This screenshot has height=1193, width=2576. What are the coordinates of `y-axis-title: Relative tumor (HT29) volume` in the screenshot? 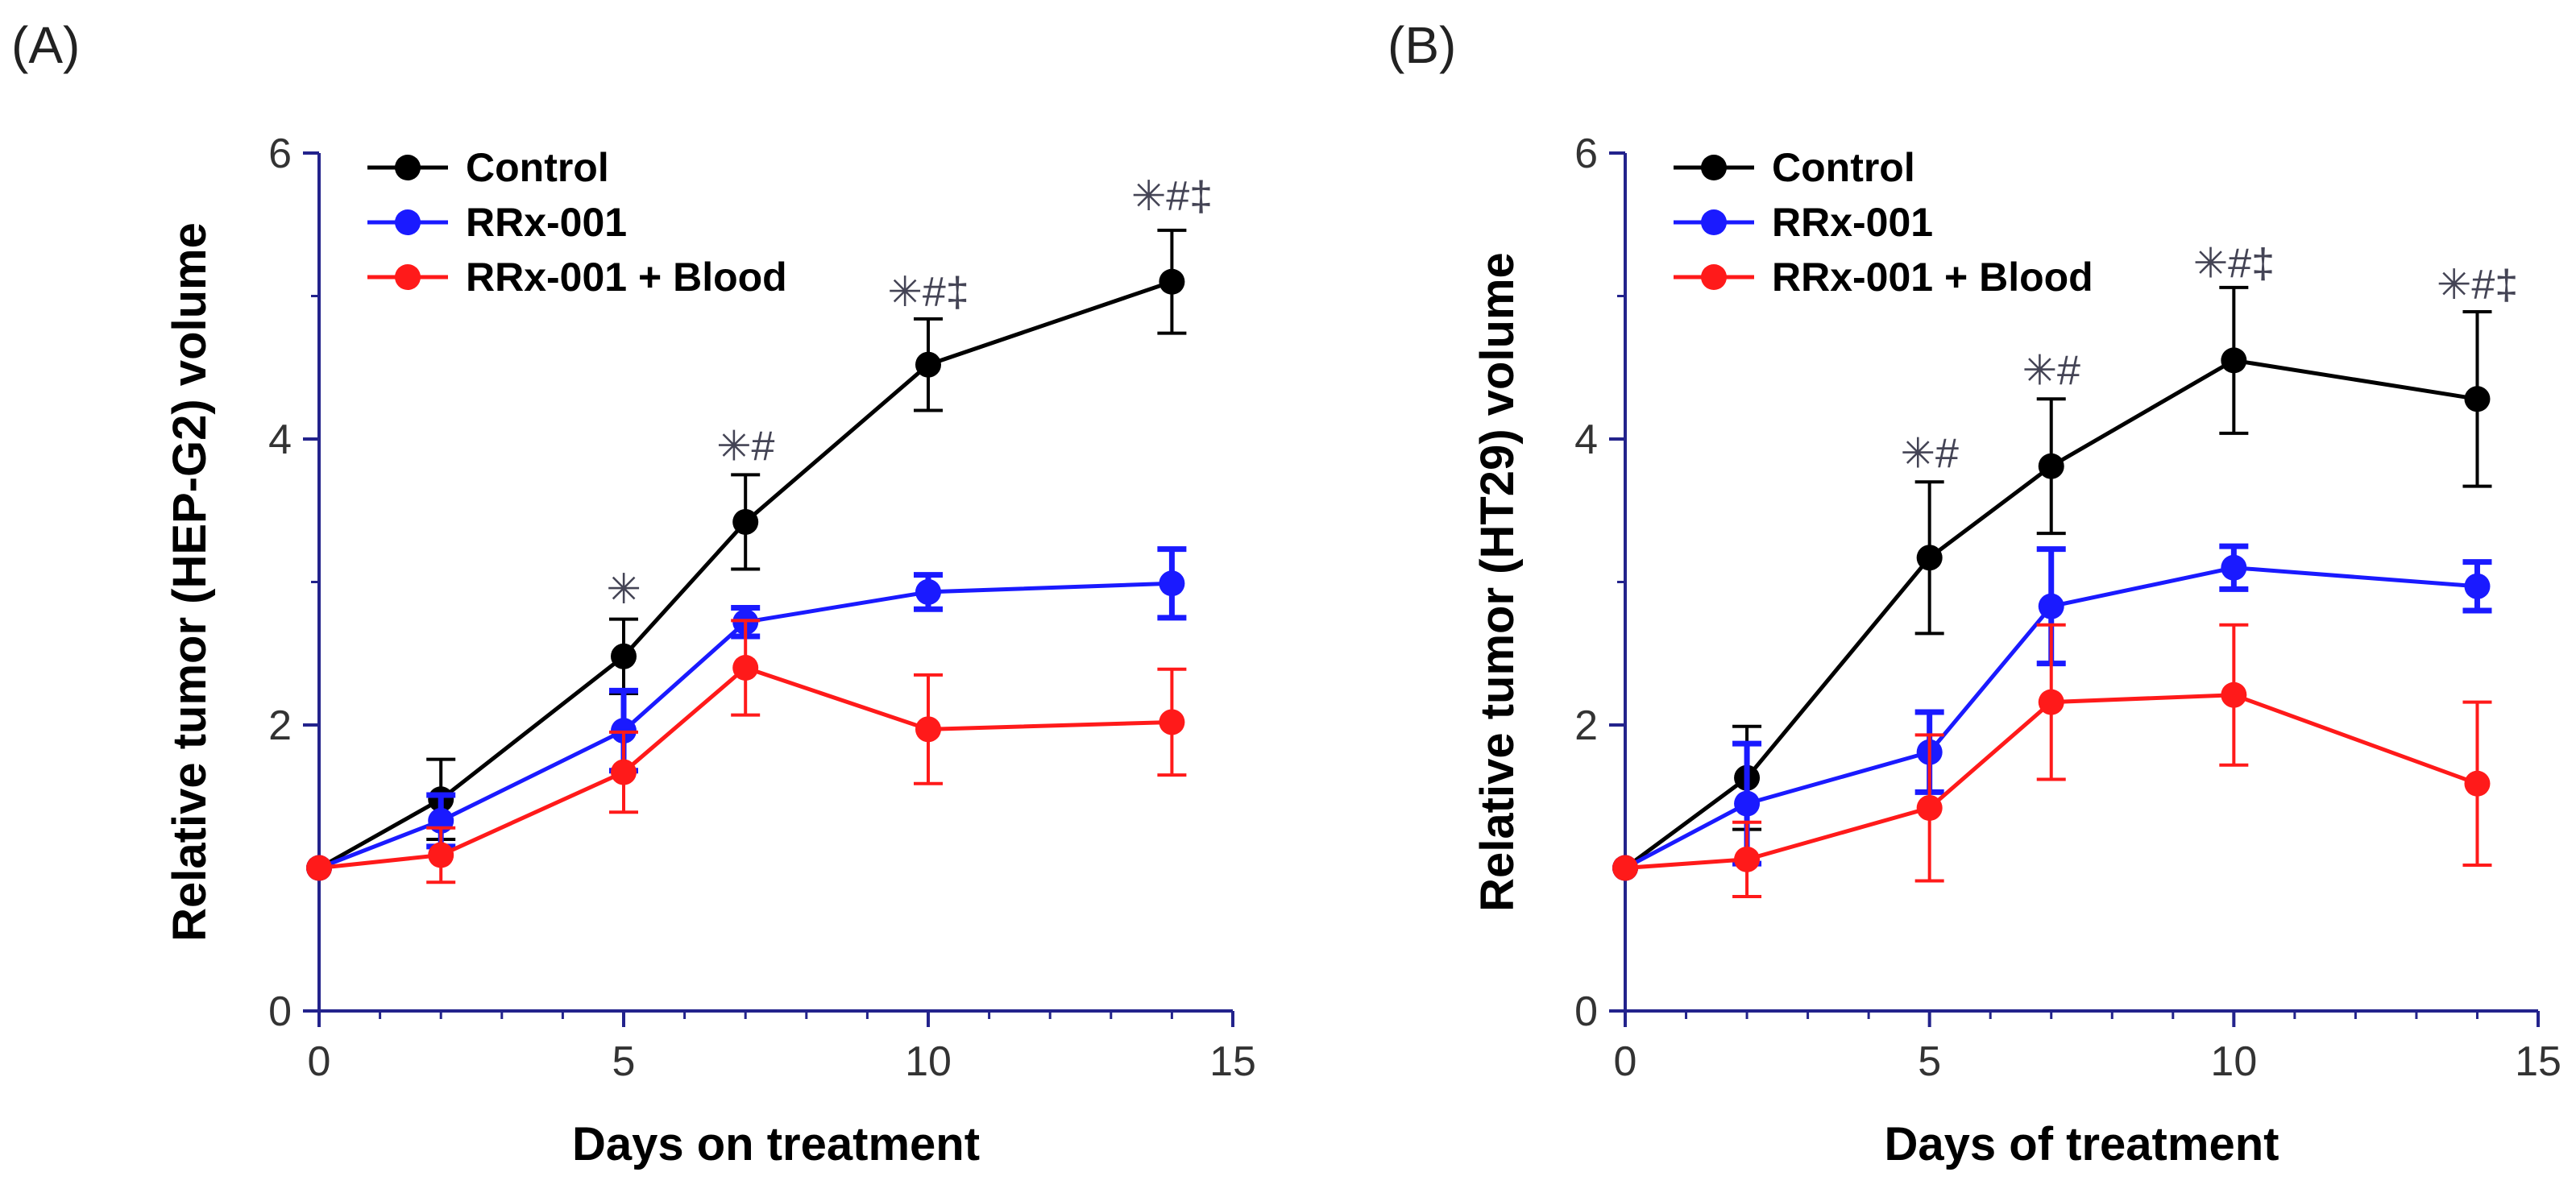 It's located at (1497, 582).